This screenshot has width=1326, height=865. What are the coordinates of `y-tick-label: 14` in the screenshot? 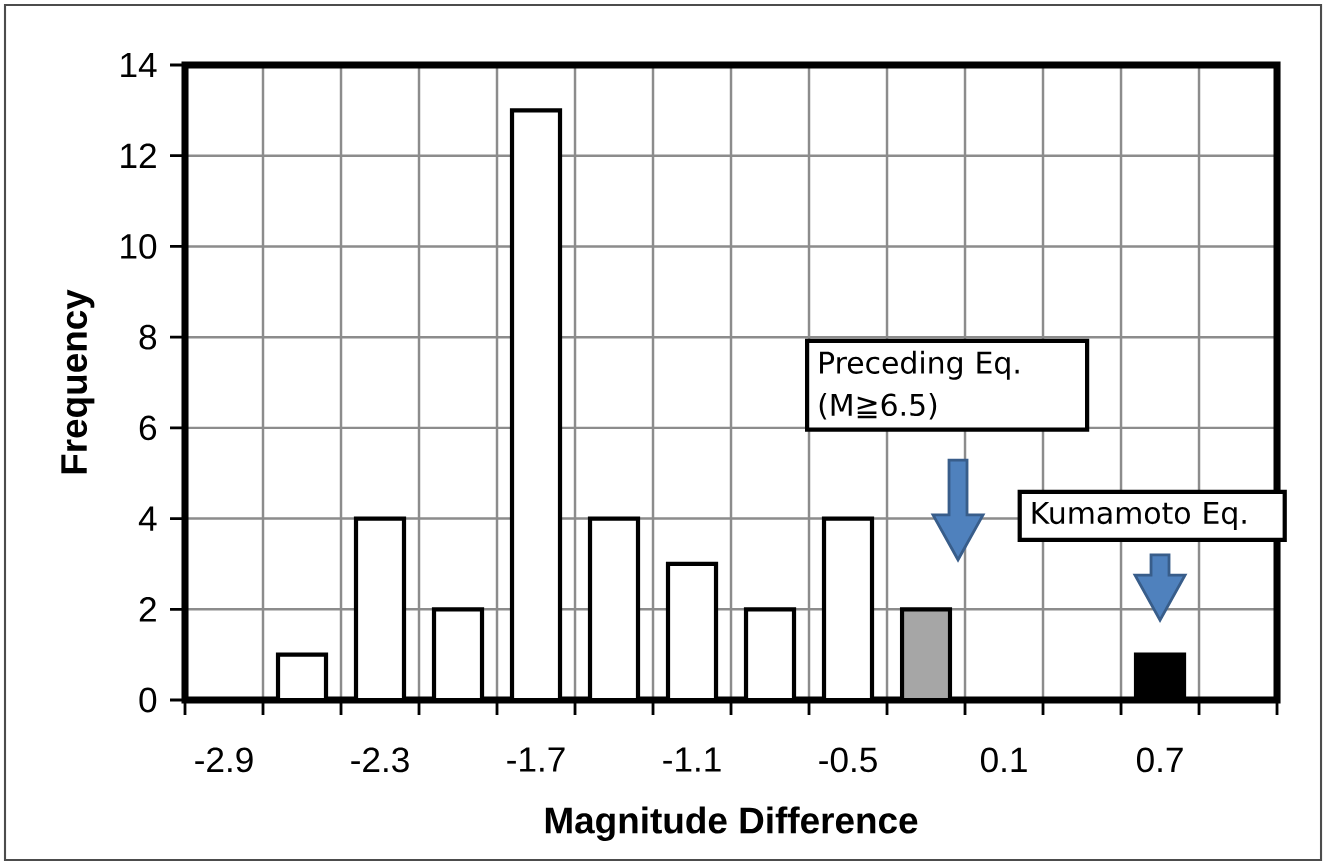 It's located at (139, 65).